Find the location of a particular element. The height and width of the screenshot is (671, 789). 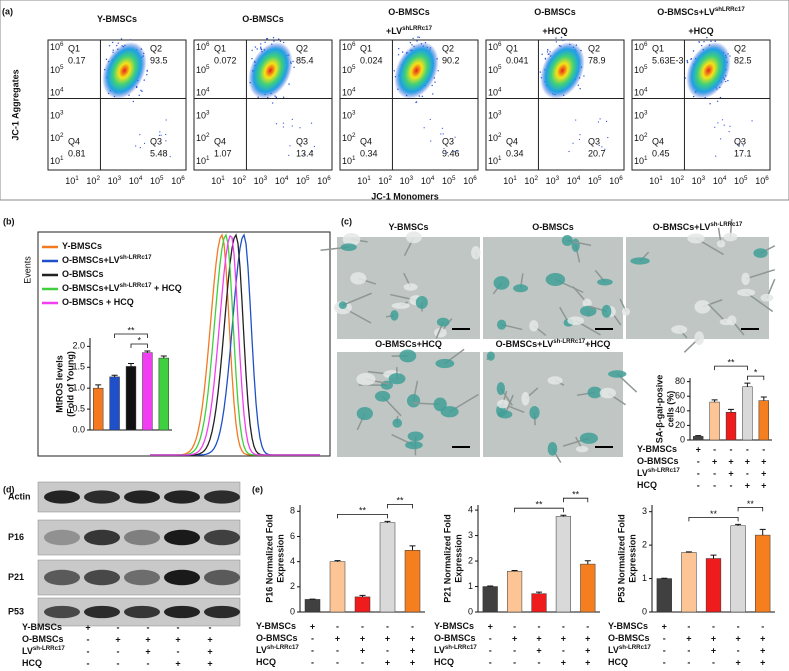

text-part: O-BMSCs is located at coordinates (555, 12).